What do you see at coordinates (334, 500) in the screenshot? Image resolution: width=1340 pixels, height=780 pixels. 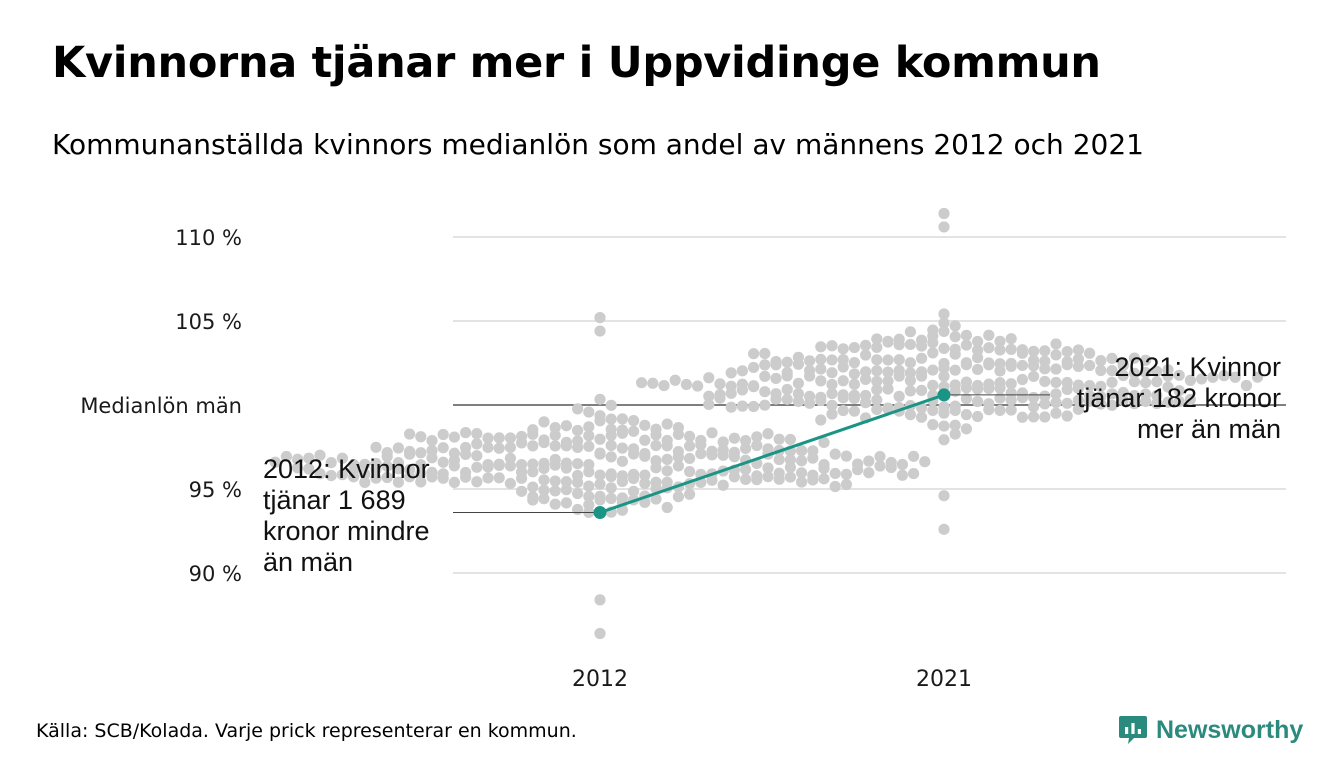 I see `annotation-line: tjänar 1 689` at bounding box center [334, 500].